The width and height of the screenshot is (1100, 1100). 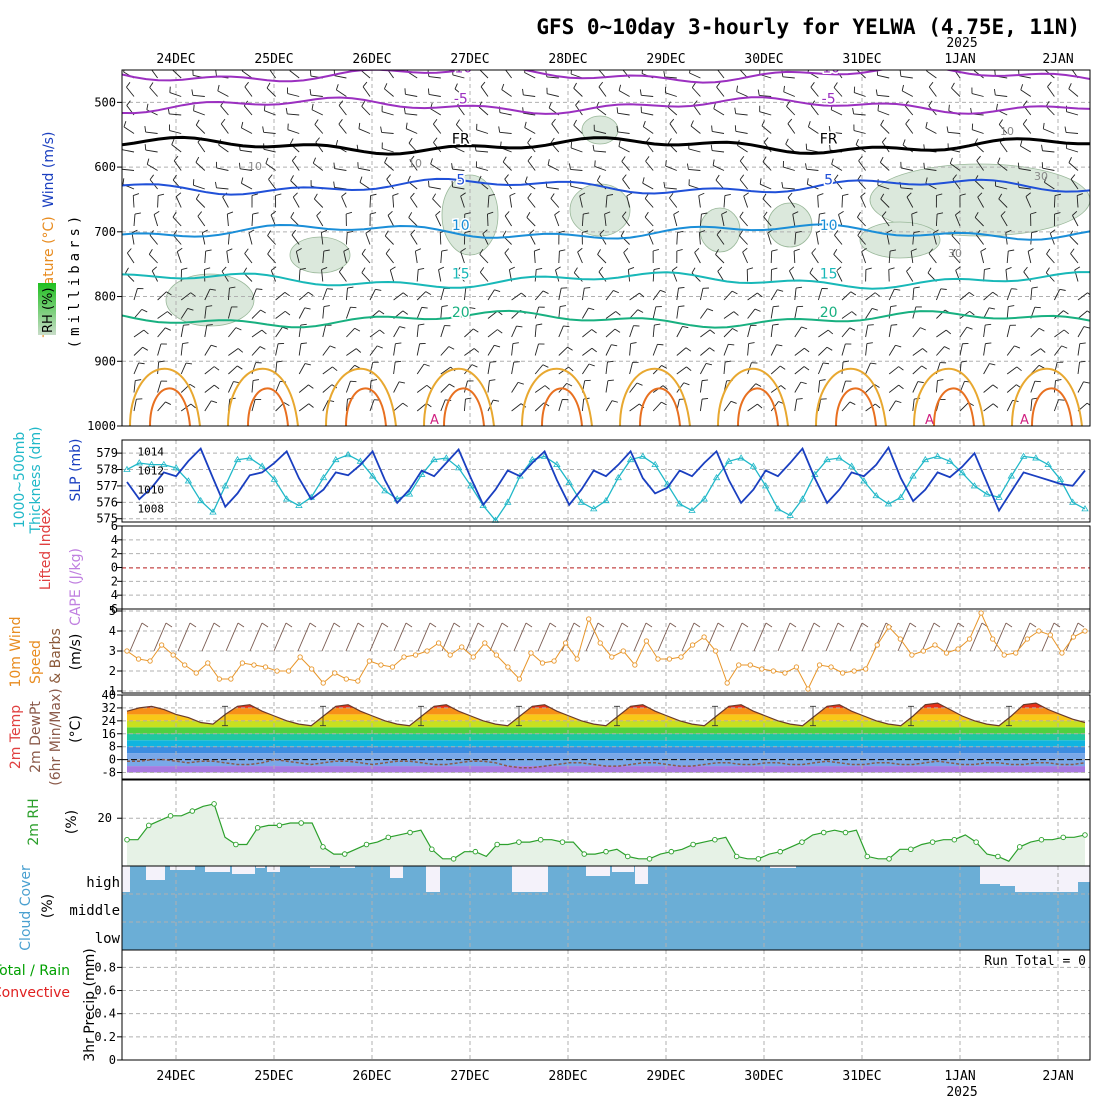 What do you see at coordinates (990, 875) in the screenshot?
I see `cloud-high-gap` at bounding box center [990, 875].